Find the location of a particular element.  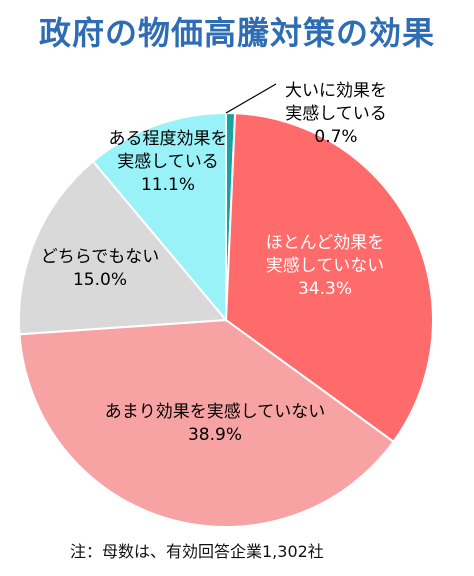

slice-category-label-1-0: ほとんど効果を is located at coordinates (325, 243).